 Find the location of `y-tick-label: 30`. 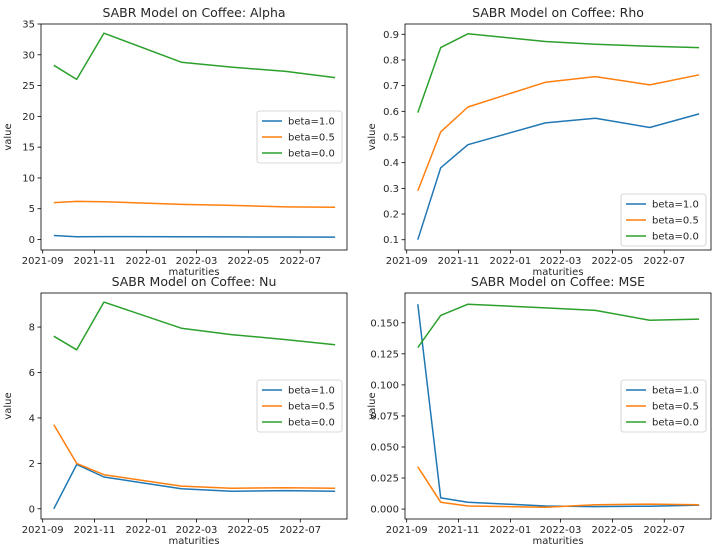

y-tick-label: 30 is located at coordinates (28, 55).